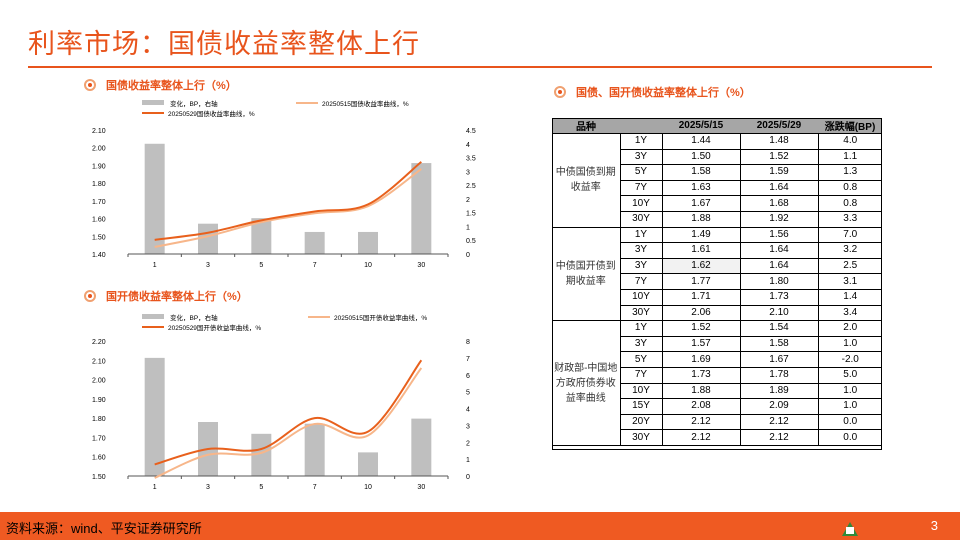 This screenshot has width=960, height=540. I want to click on table-header-row: 品种 2025/5/15 2025/5/29 涨跌幅(BP), so click(717, 126).